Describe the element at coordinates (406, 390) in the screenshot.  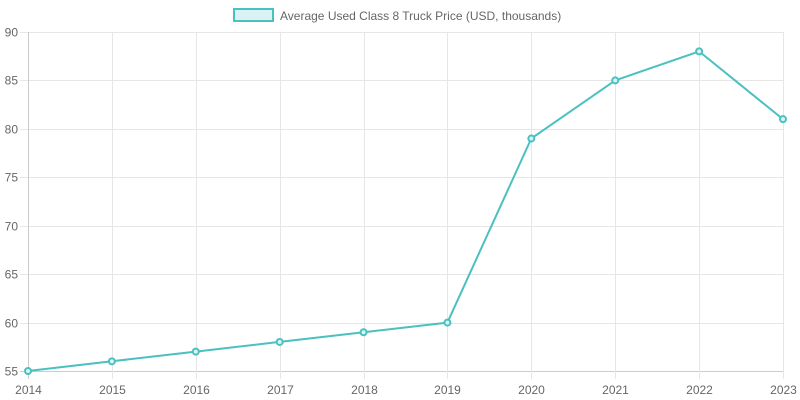
I see `x-axis: 2014 2015 2016 2017 2018 2019 2020 2021 2022 2023` at that location.